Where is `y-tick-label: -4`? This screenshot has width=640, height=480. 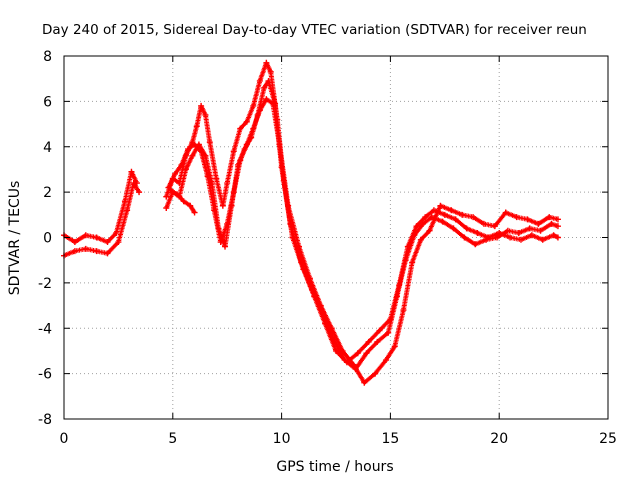 y-tick-label: -4 is located at coordinates (45, 329).